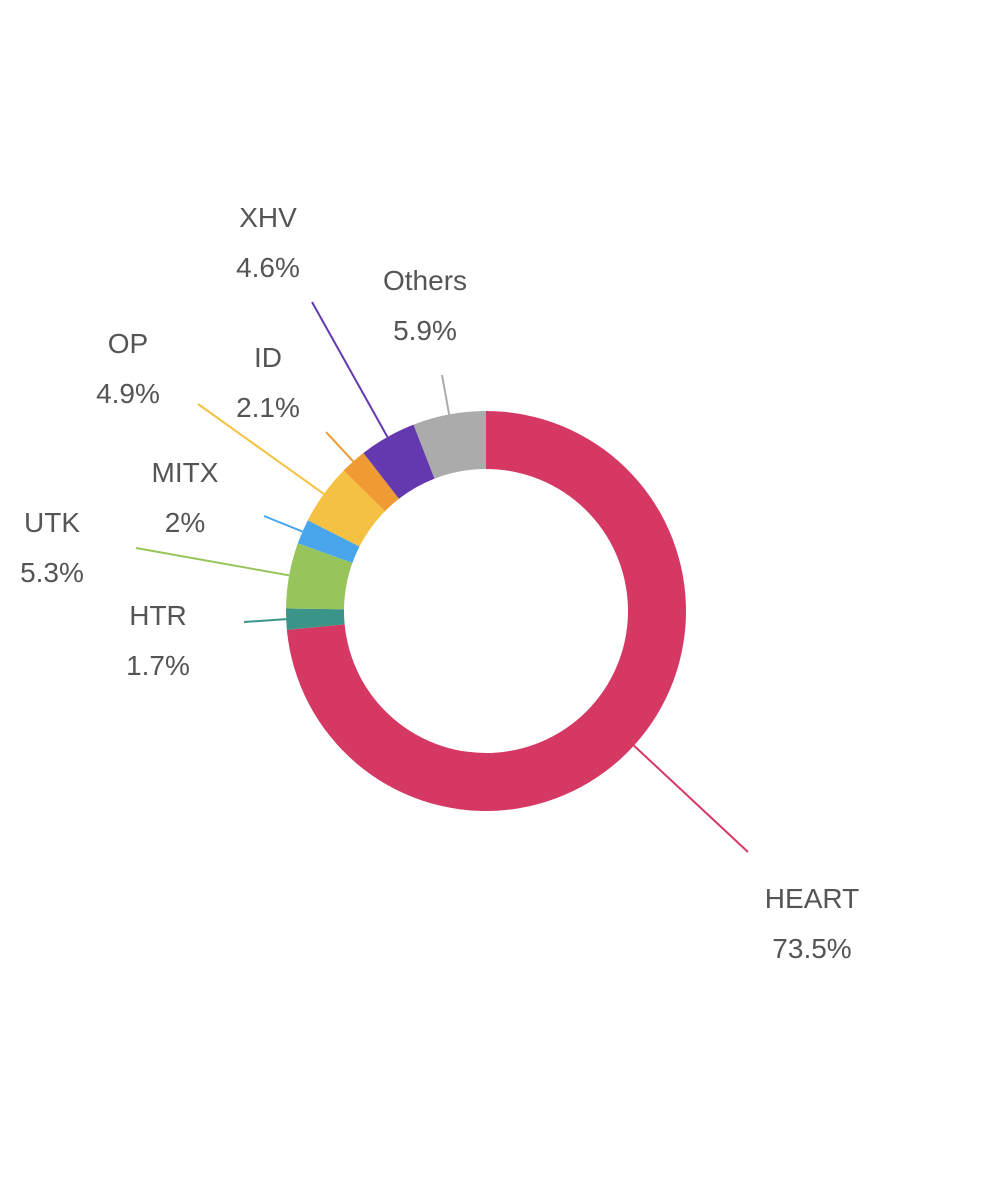 This screenshot has height=1200, width=990. I want to click on slice-percent-xhv: 4.6%, so click(268, 267).